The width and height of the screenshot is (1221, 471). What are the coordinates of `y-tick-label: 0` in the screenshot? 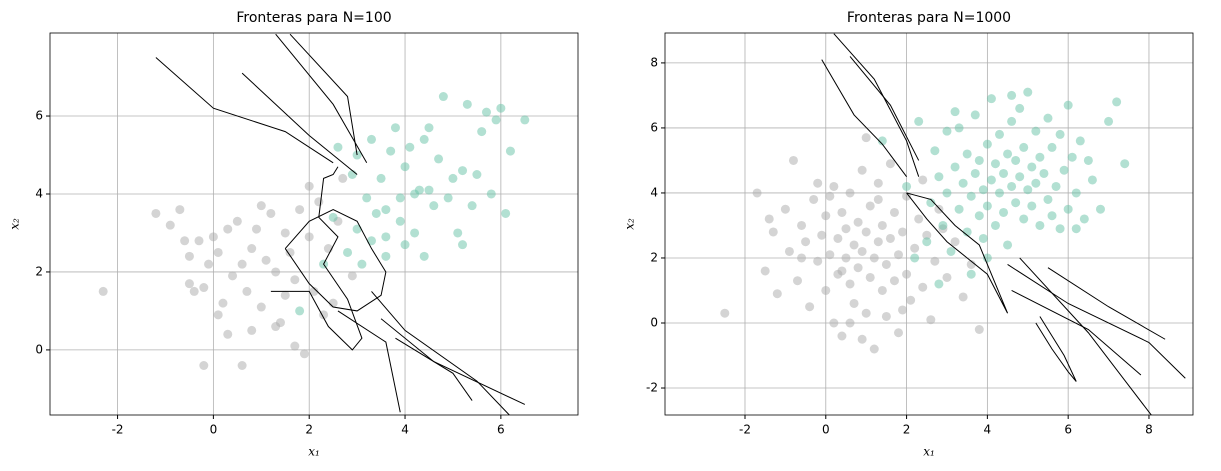 It's located at (654, 322).